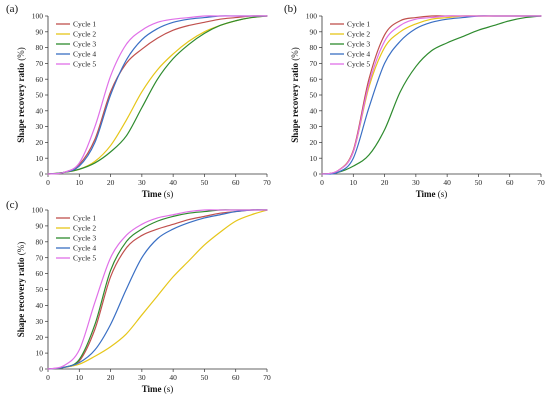 The image size is (550, 400). Describe the element at coordinates (12, 205) in the screenshot. I see `panel-label: (c)` at that location.